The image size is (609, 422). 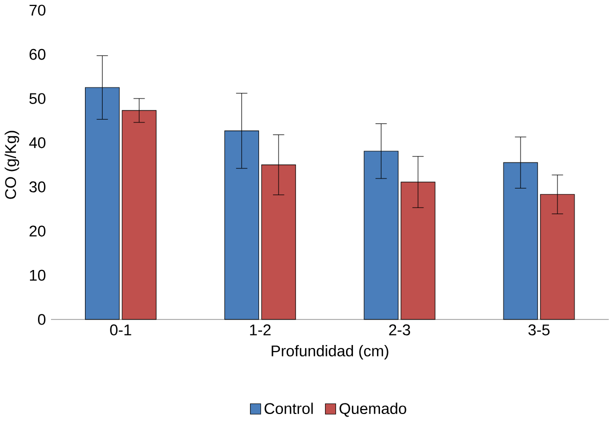 I want to click on y-tick-label: 10, so click(x=38, y=275).